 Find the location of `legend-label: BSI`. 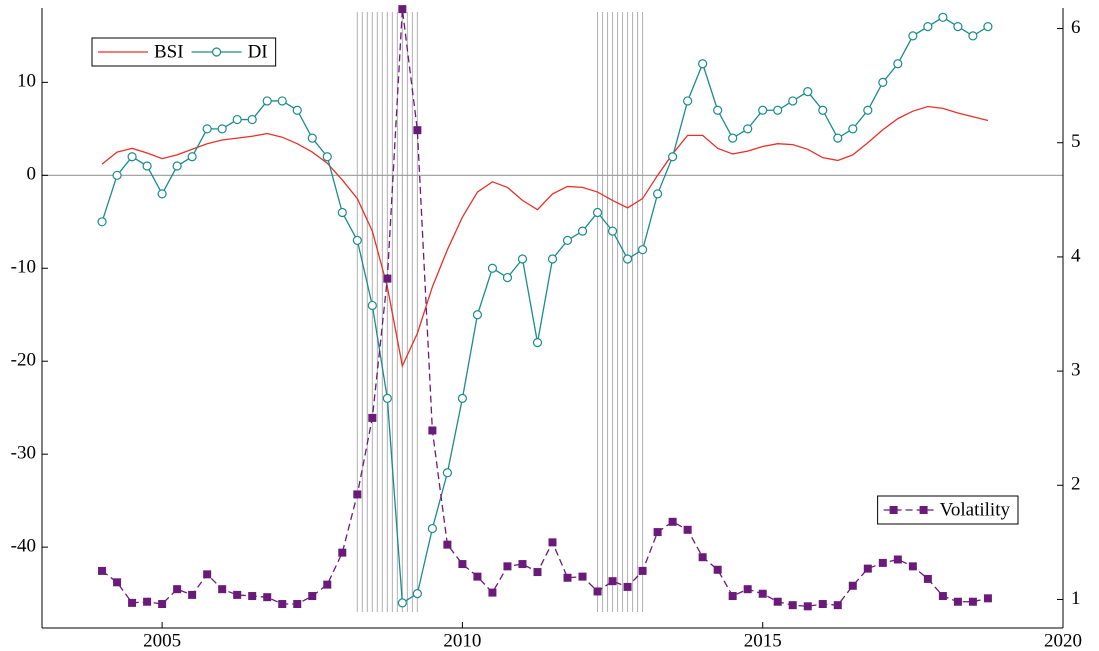

legend-label: BSI is located at coordinates (169, 51).